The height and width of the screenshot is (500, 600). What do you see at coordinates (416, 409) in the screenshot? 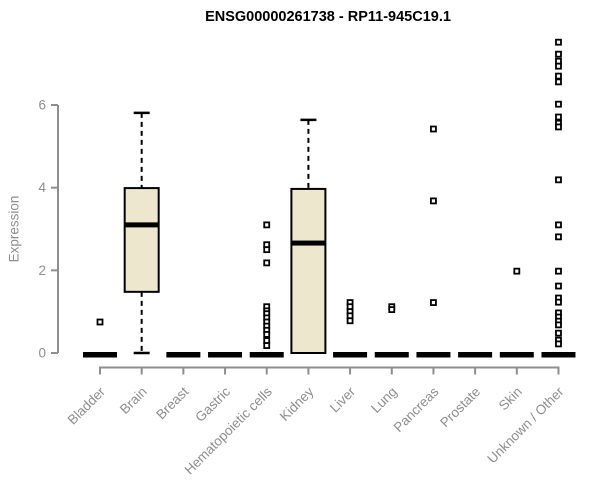
I see `x-tick-label: Pancreas` at bounding box center [416, 409].